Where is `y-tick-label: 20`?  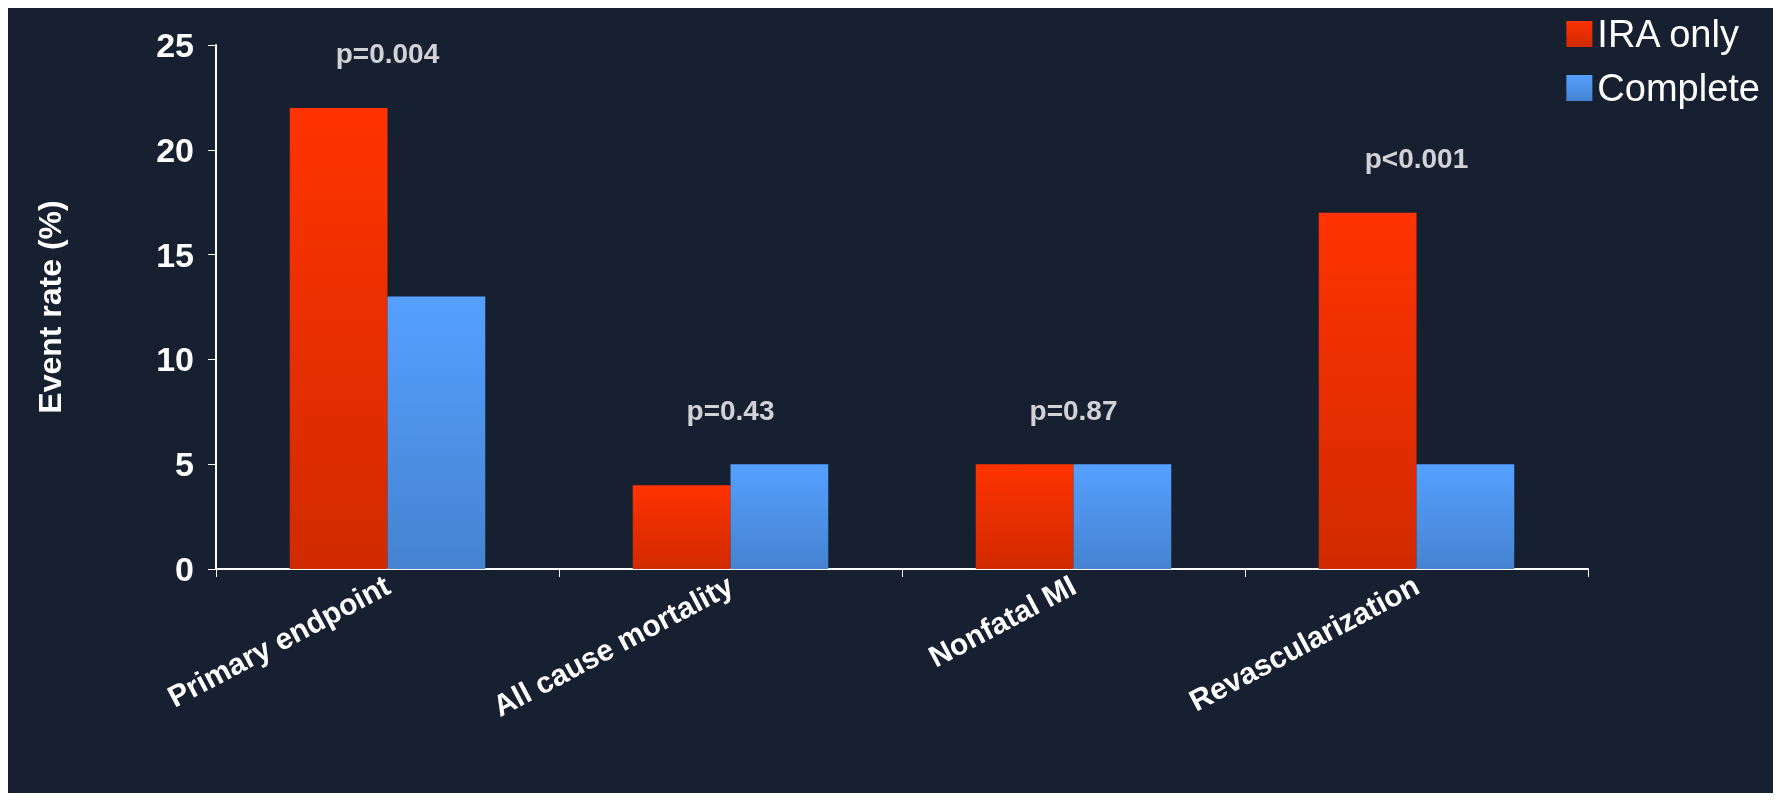
y-tick-label: 20 is located at coordinates (175, 149).